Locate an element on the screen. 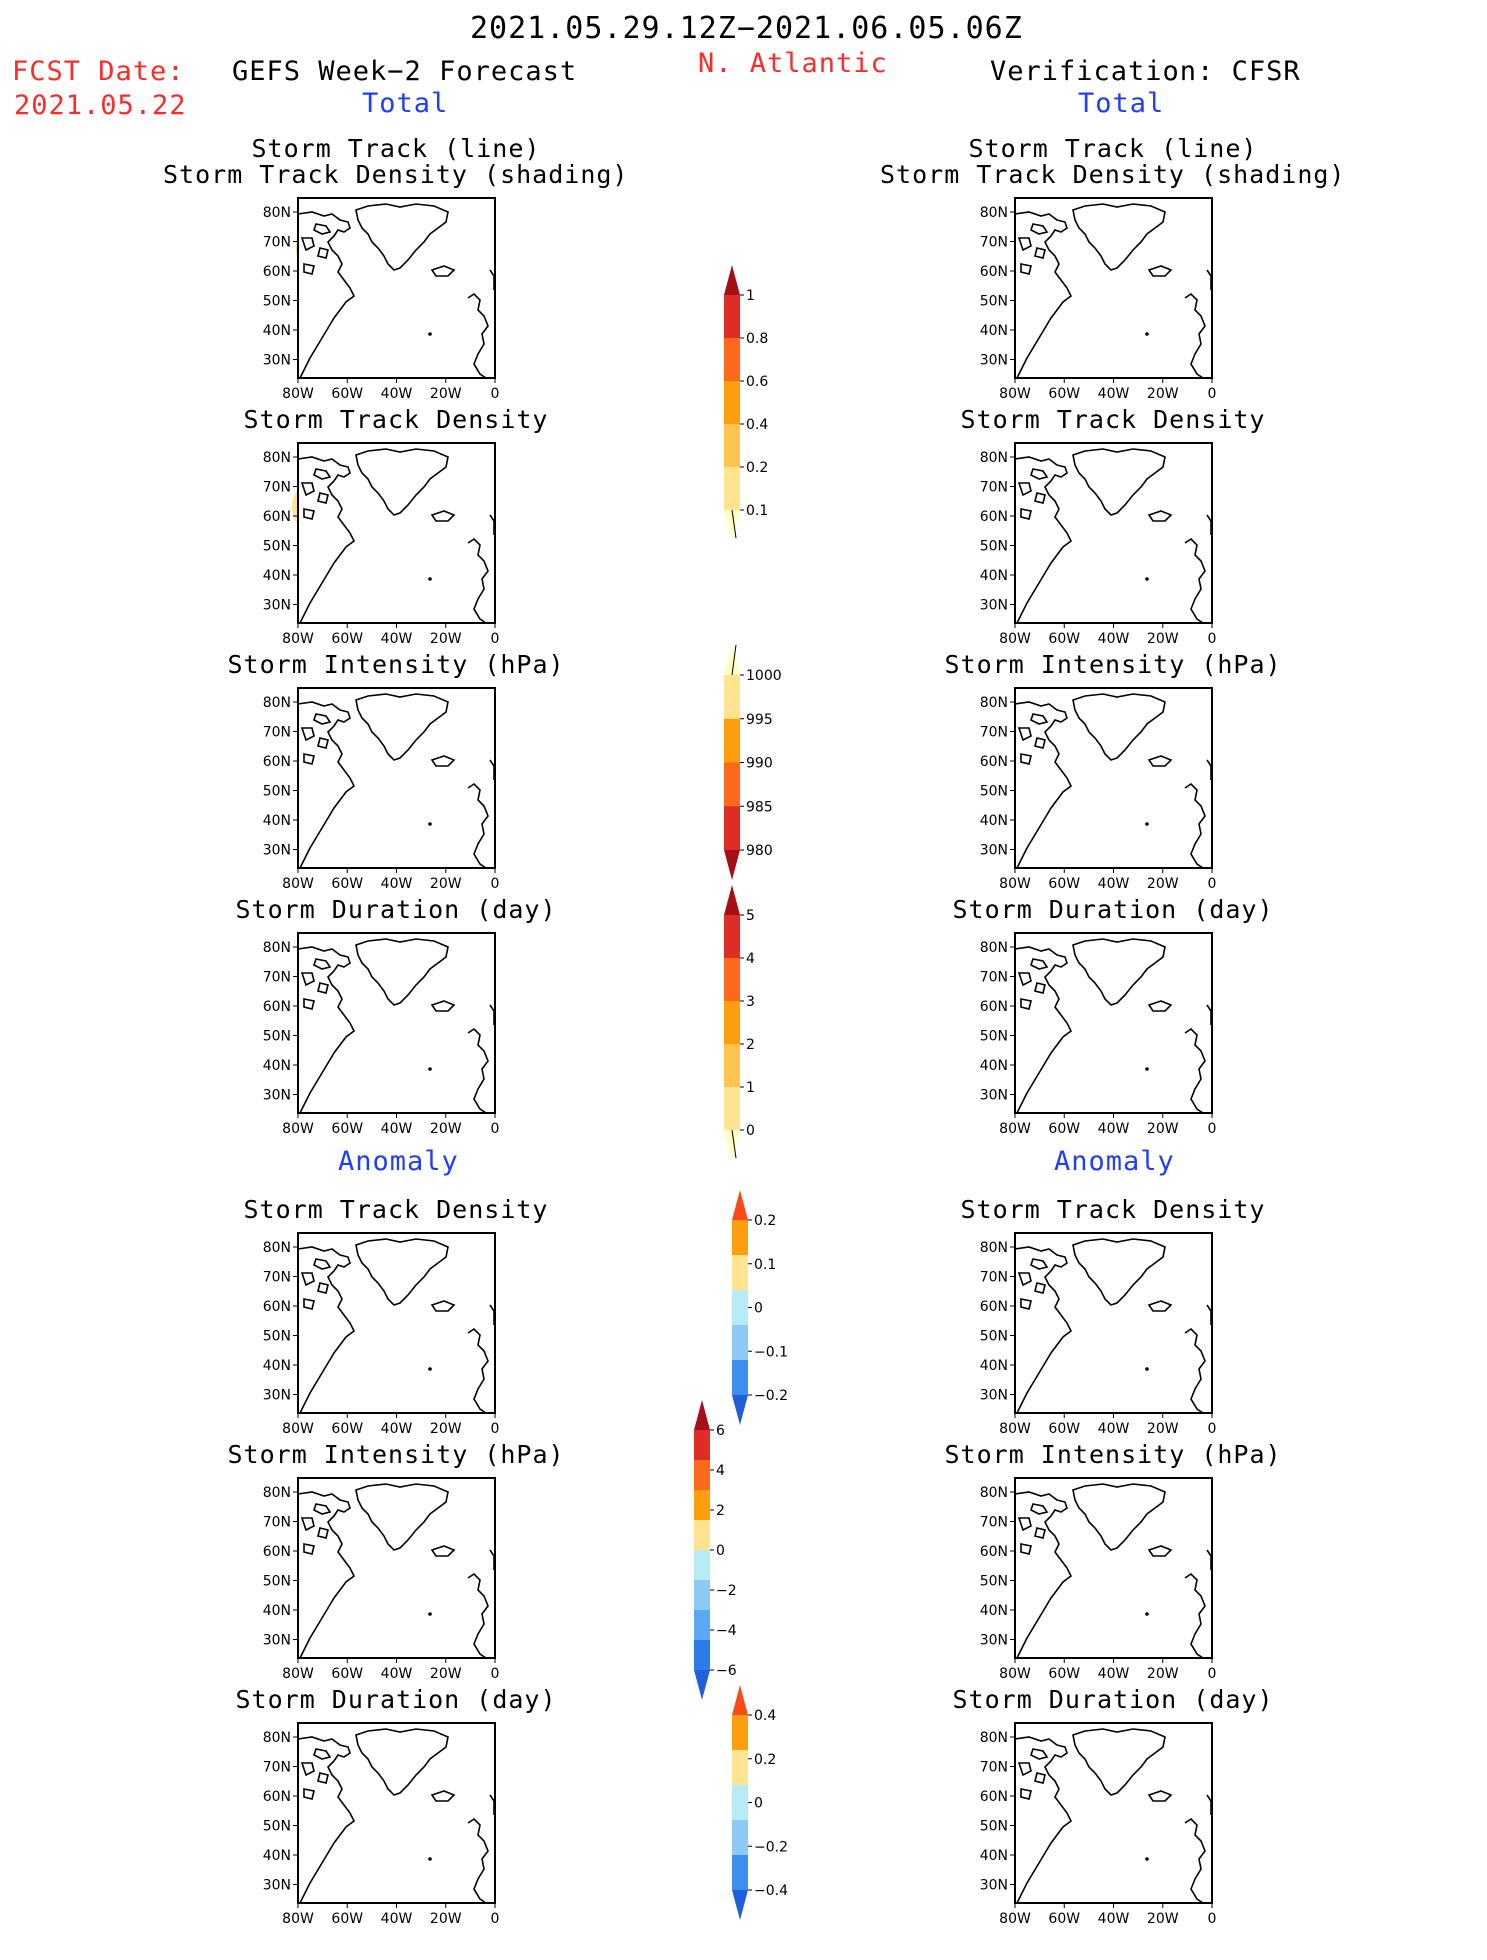  anomaly-left-label: Anomaly is located at coordinates (398, 1161).